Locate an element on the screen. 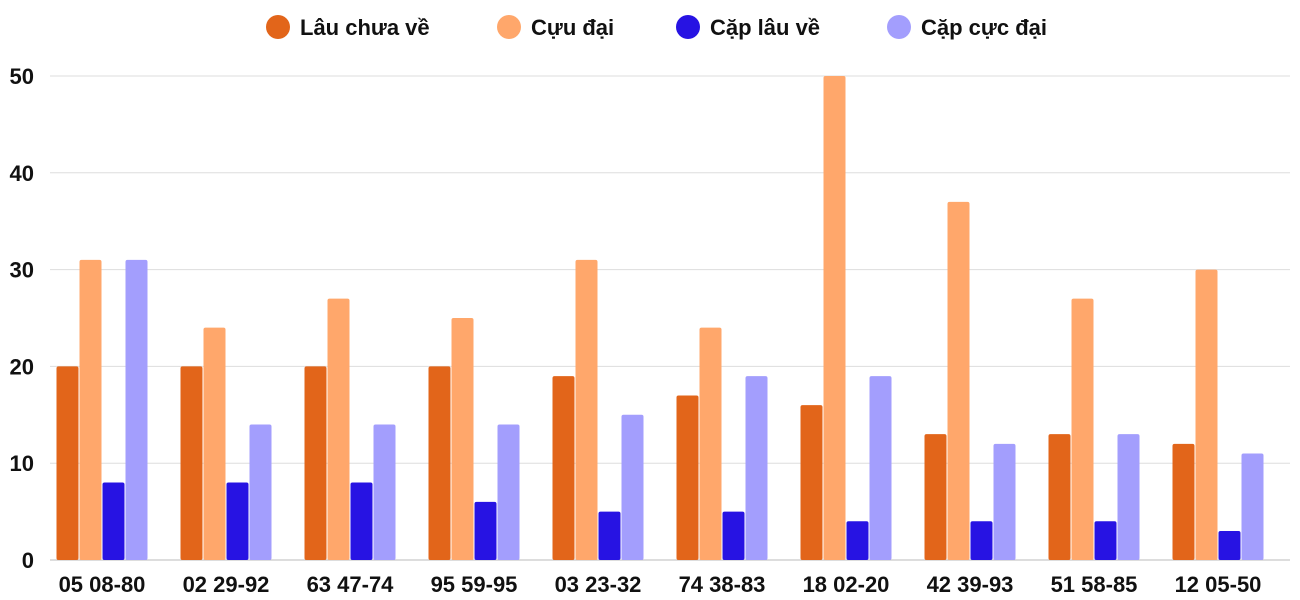  legend-label: Lâu chưa về is located at coordinates (365, 27).